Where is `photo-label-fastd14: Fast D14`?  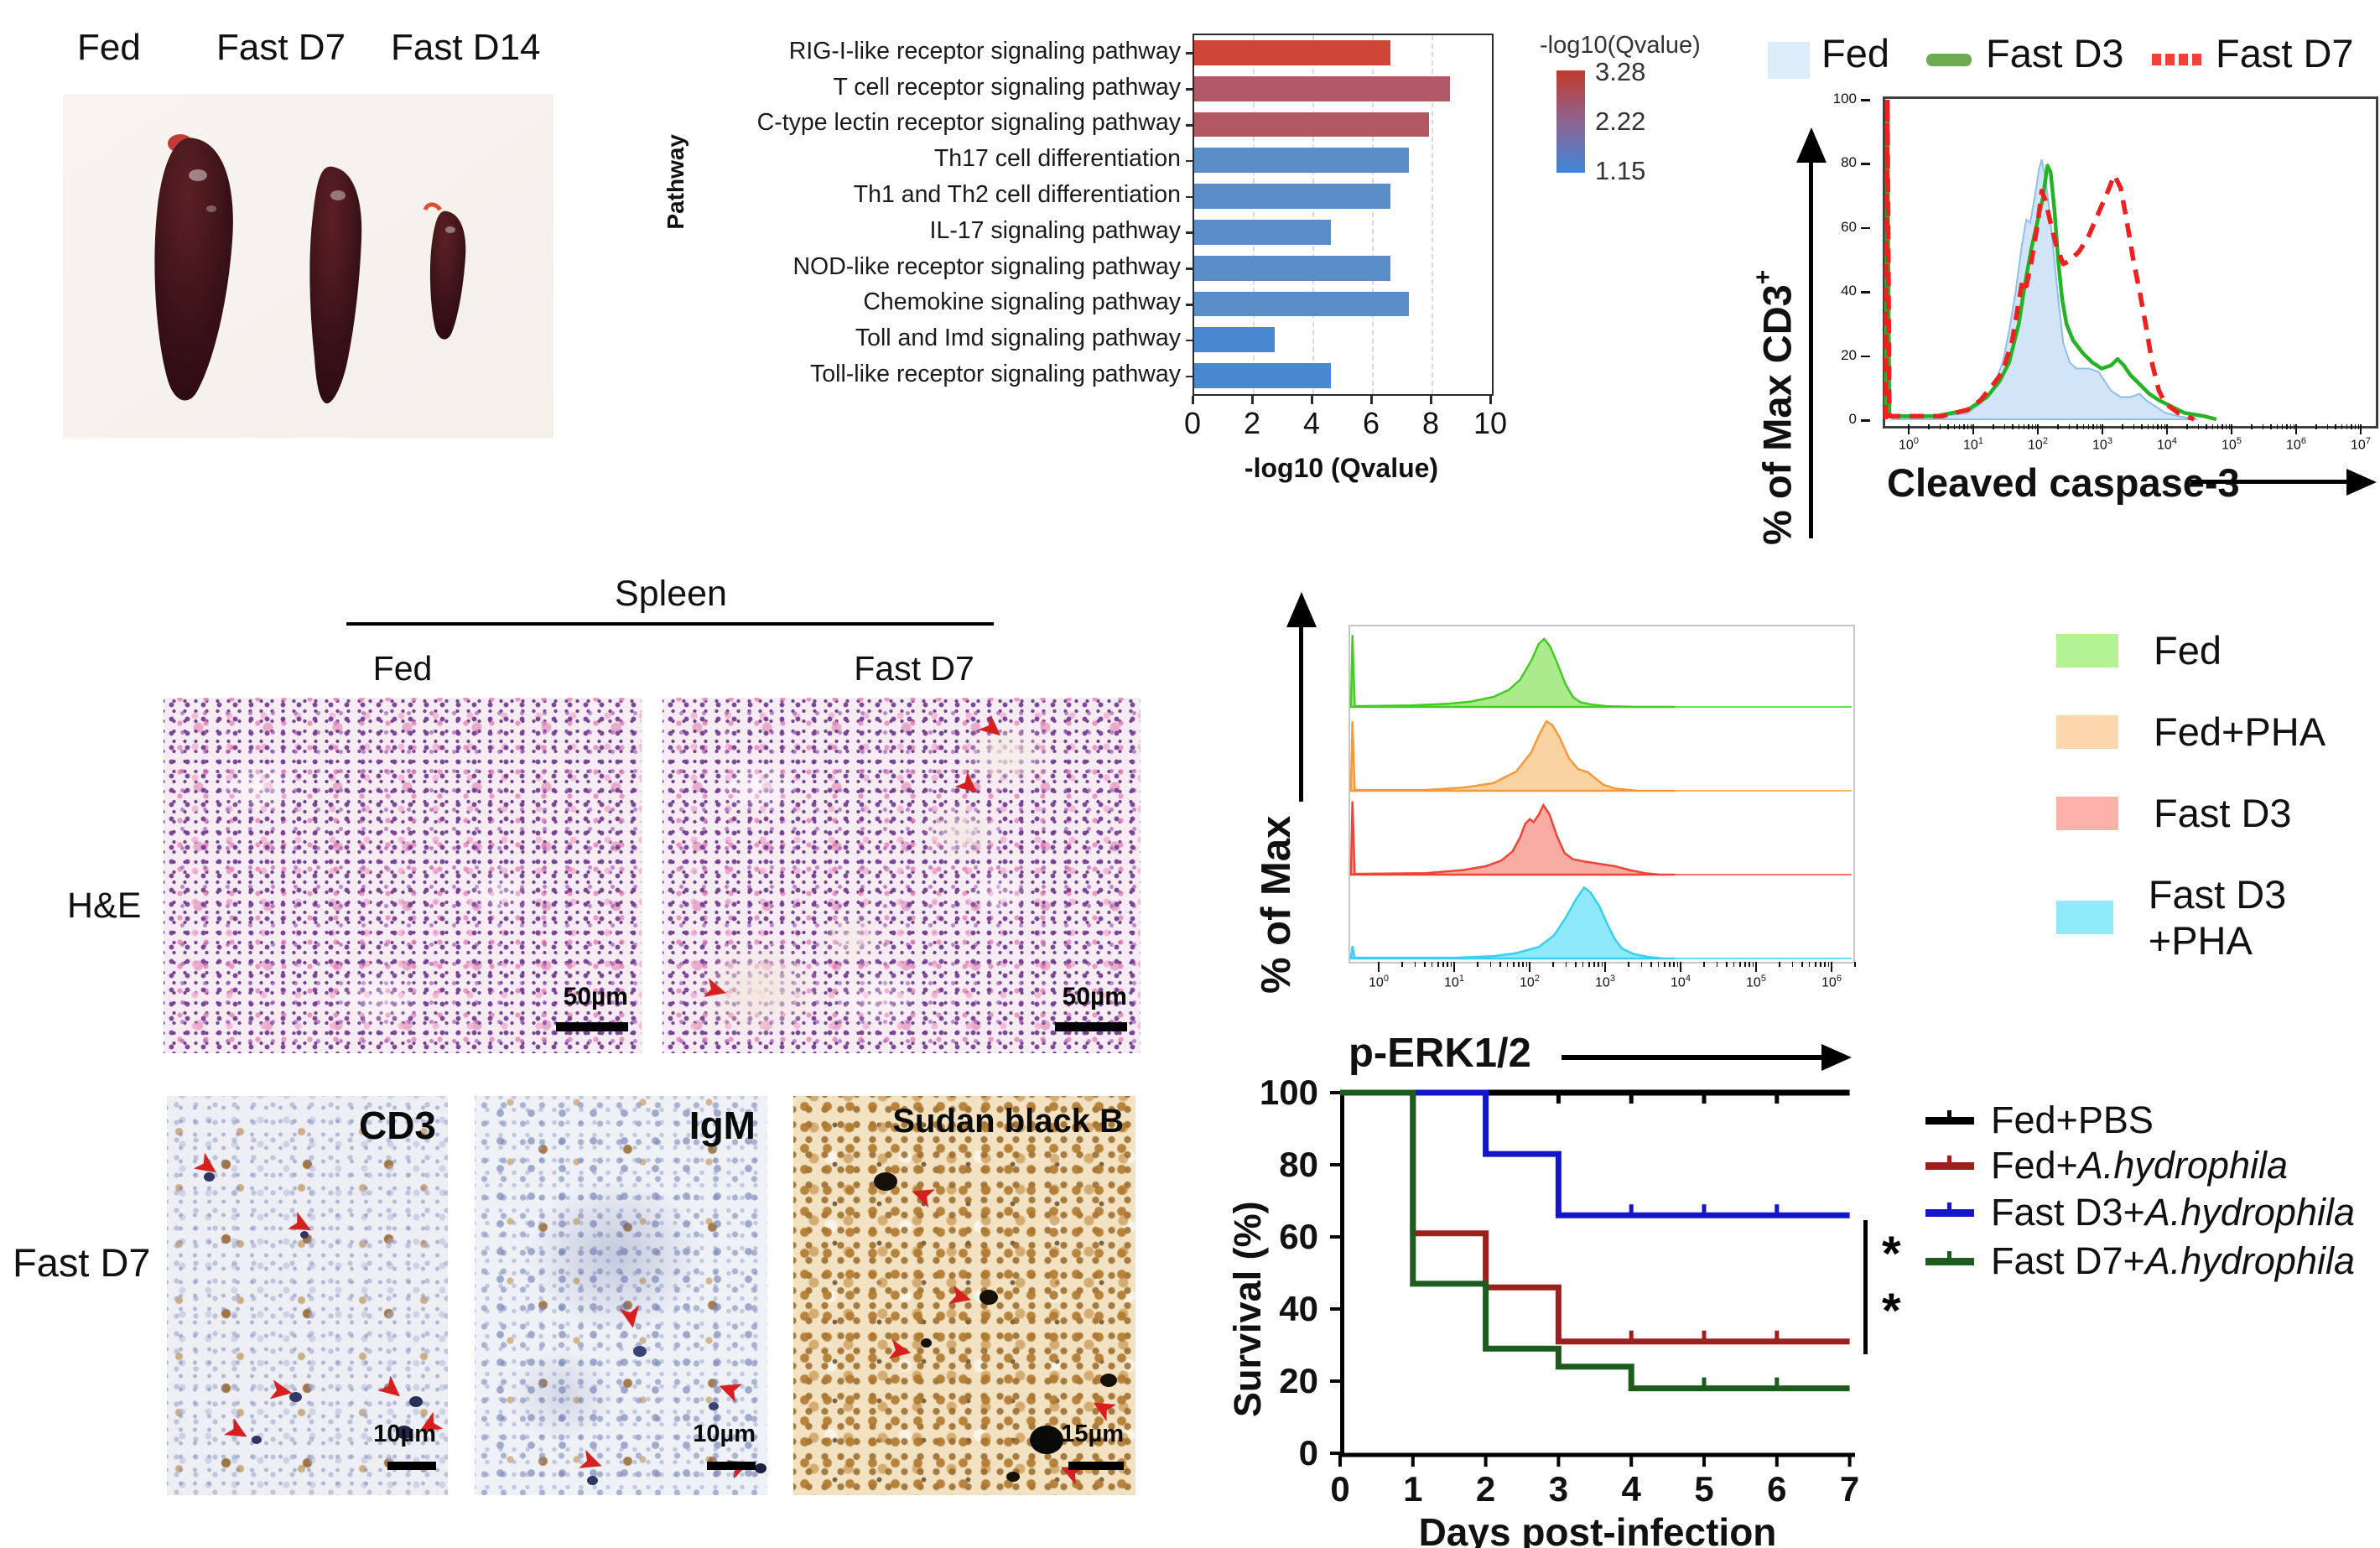
photo-label-fastd14: Fast D14 is located at coordinates (466, 47).